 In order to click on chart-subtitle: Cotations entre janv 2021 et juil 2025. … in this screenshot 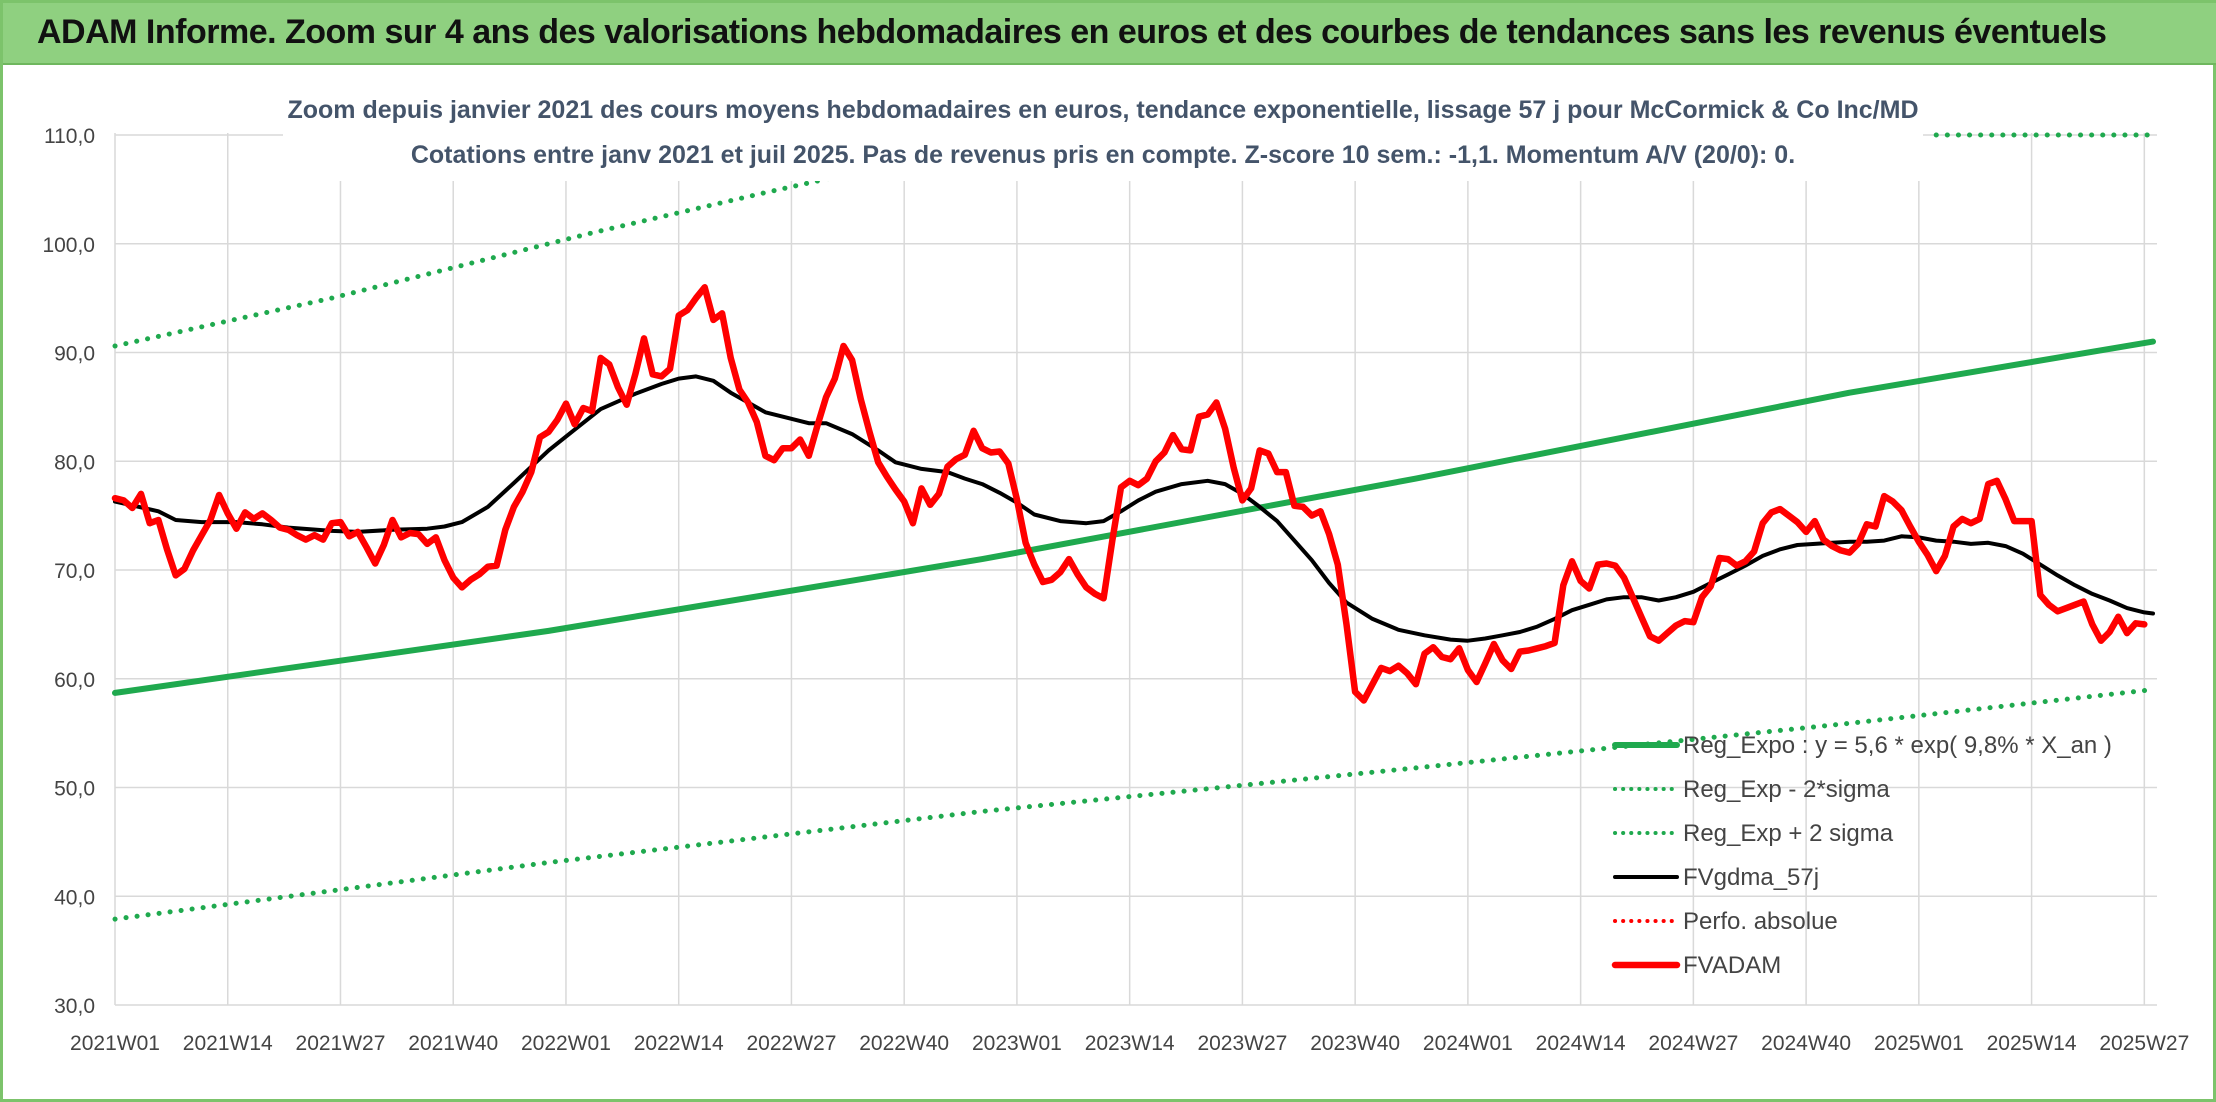, I will do `click(1103, 155)`.